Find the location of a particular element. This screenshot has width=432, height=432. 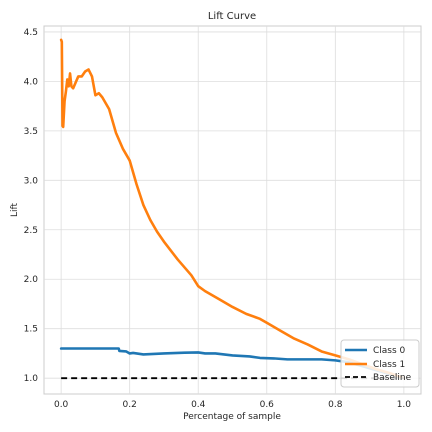

y-tick-label: 3.5 is located at coordinates (31, 132).